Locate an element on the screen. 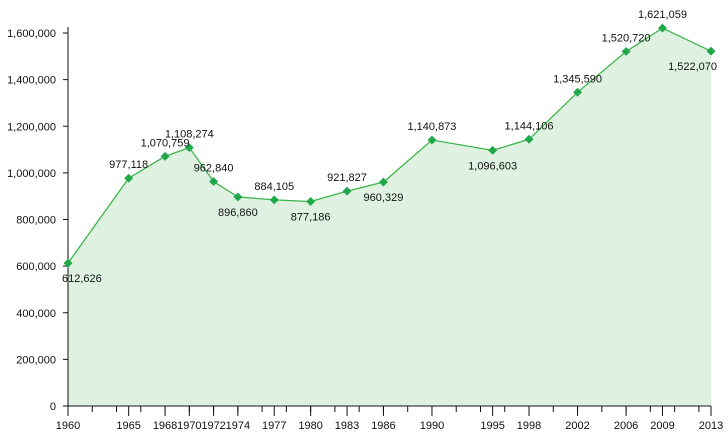  x-tick-label: 1995 is located at coordinates (492, 426).